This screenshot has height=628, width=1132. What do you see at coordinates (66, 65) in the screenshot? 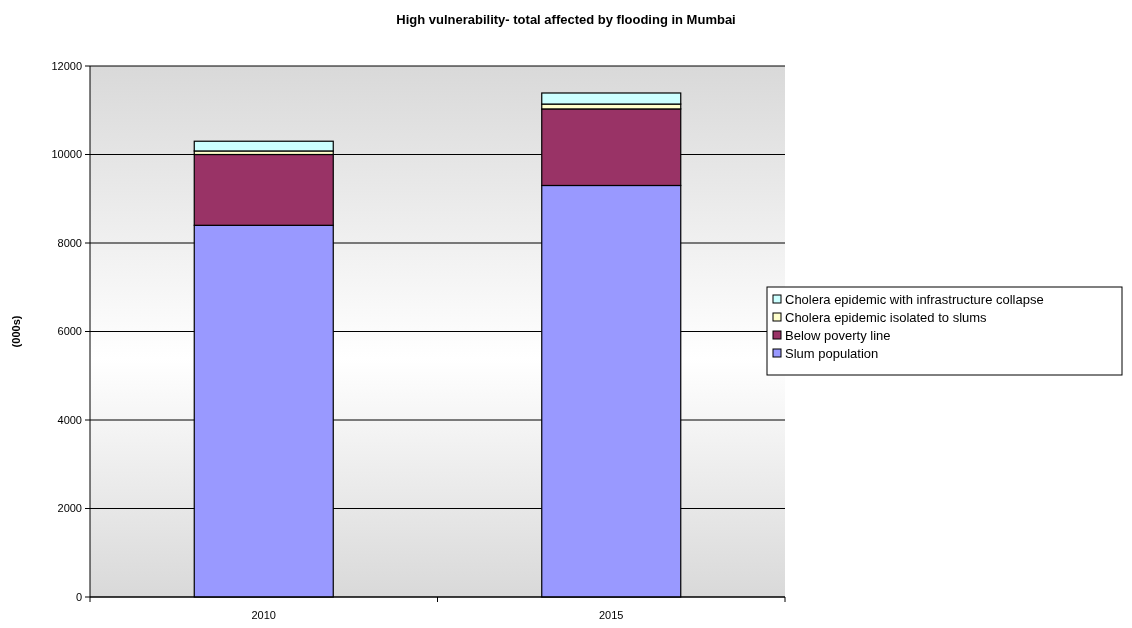
I see `y-tick-label: 12000` at bounding box center [66, 65].